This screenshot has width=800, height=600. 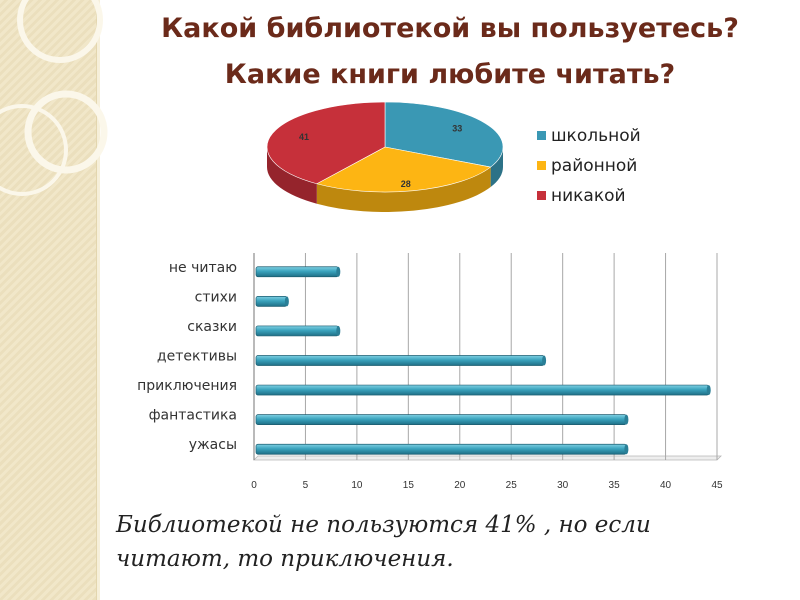 I want to click on x-tick-label-6: 30, so click(x=563, y=485).